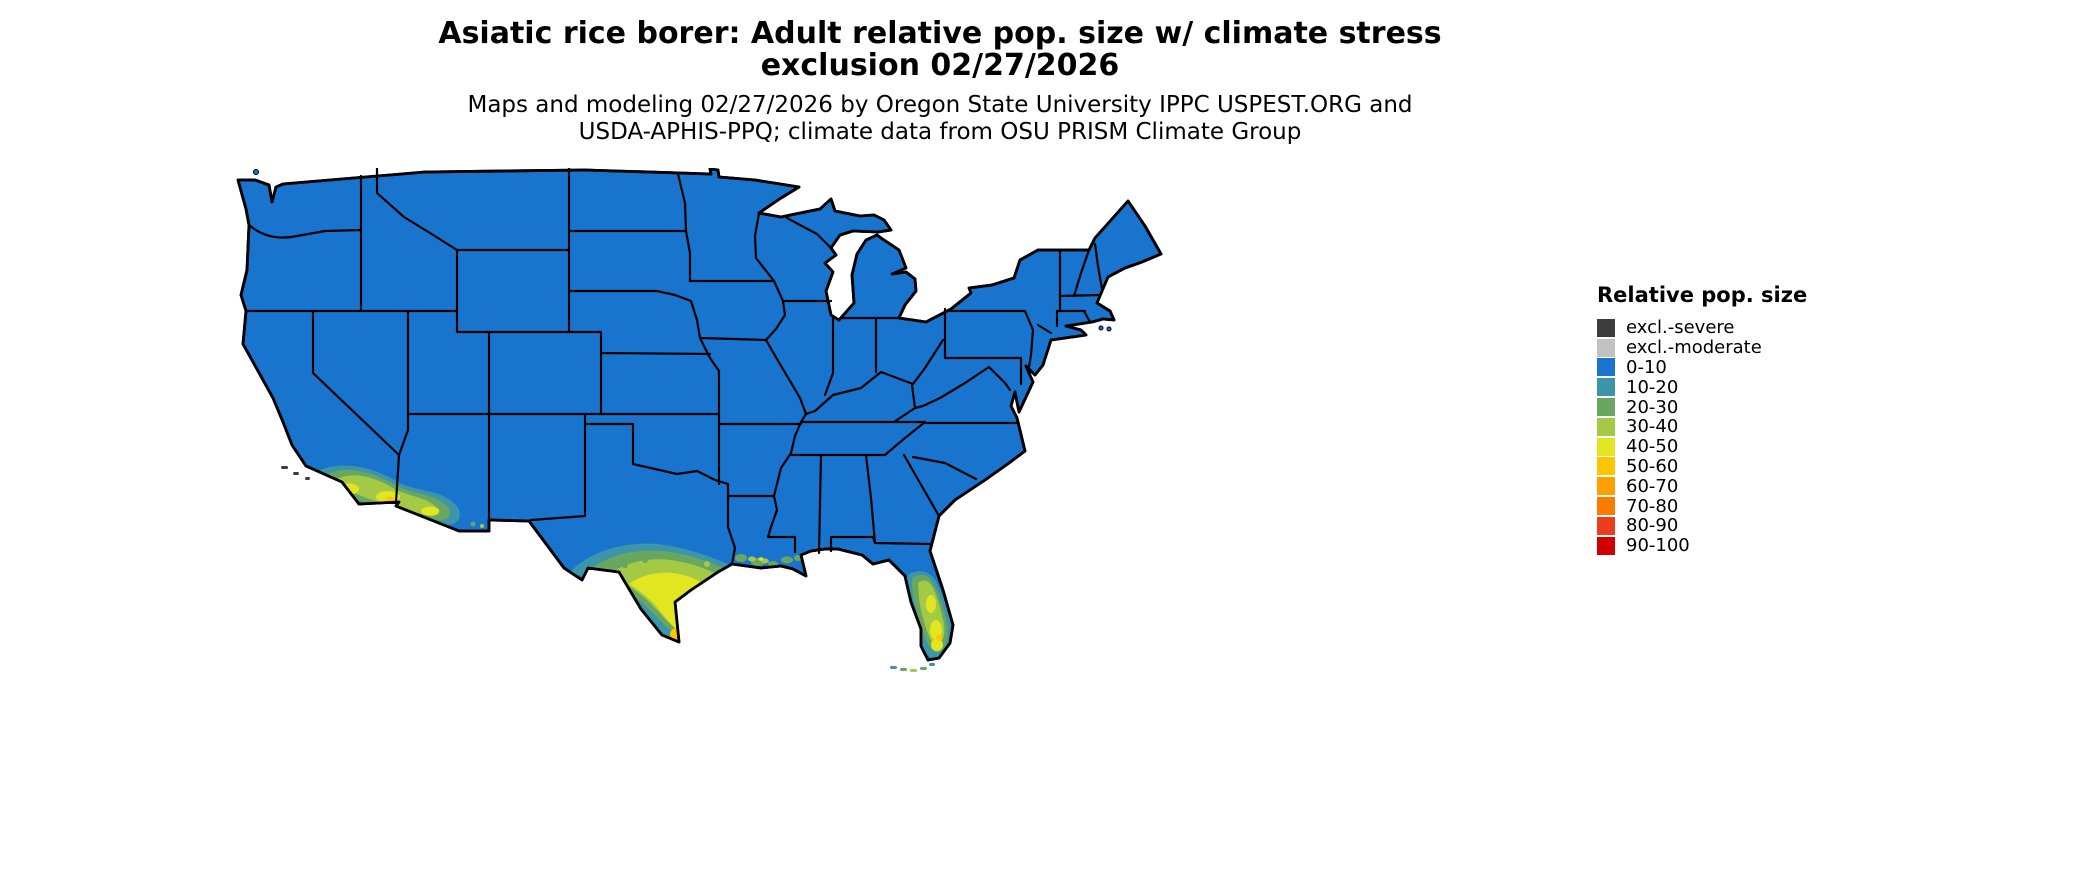 The width and height of the screenshot is (2100, 892). What do you see at coordinates (523, 349) in the screenshot?
I see `state-borders-west` at bounding box center [523, 349].